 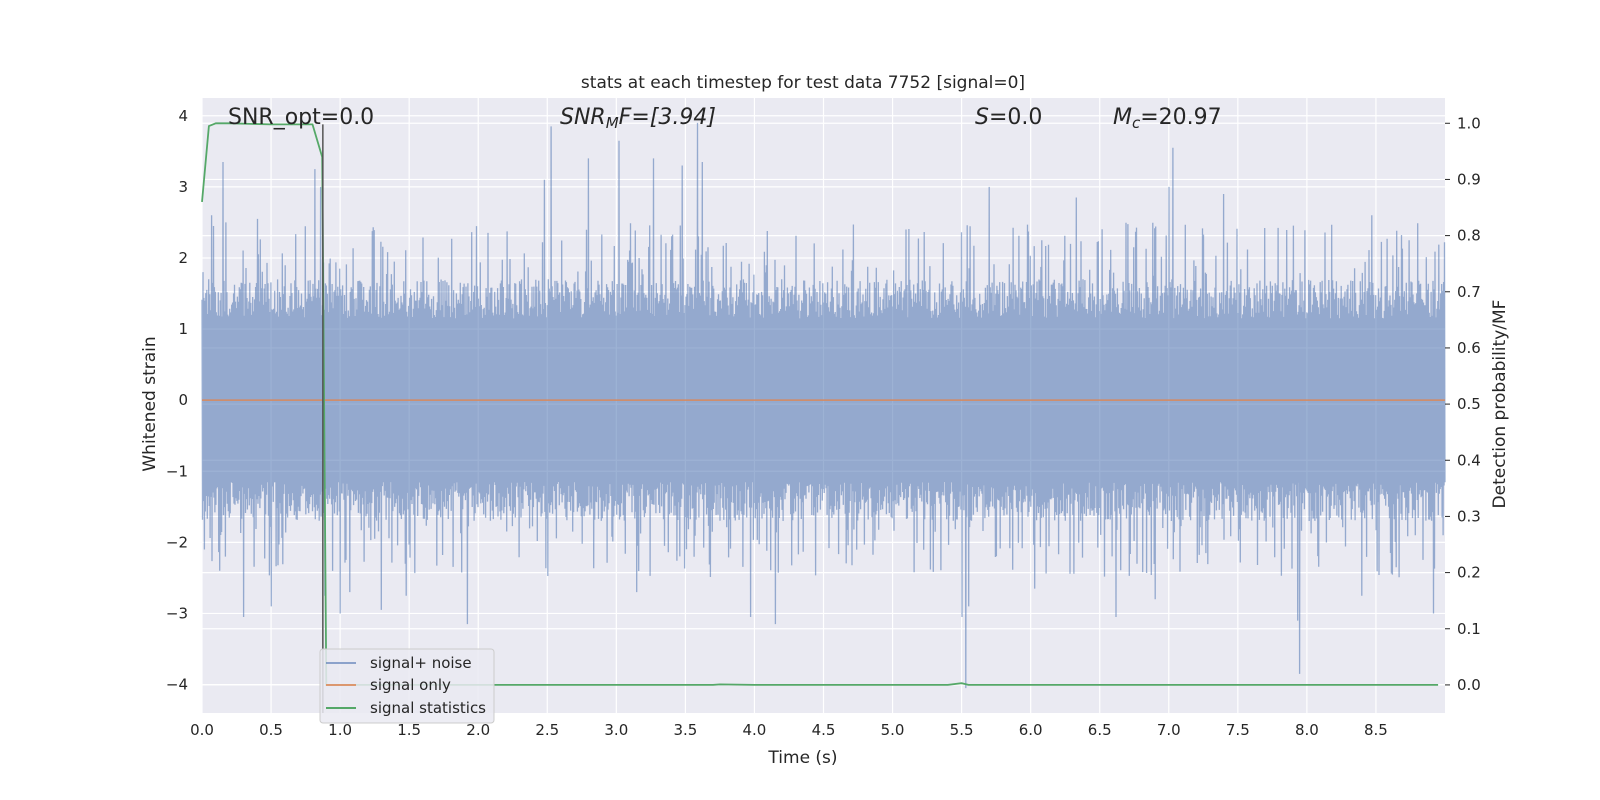 I want to click on annotation-mc: Mc=20.97, so click(x=1167, y=118).